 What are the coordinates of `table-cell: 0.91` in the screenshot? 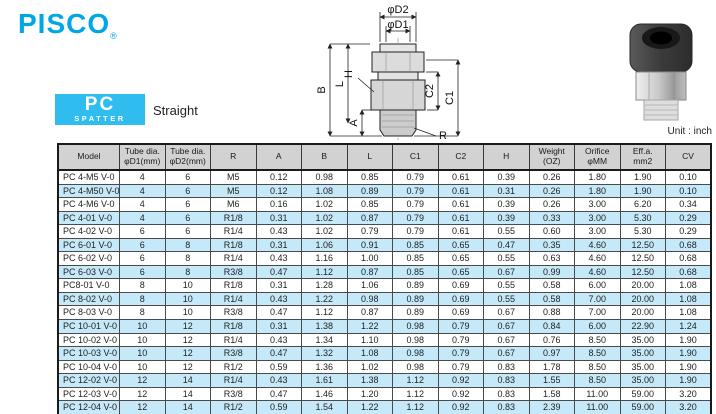 It's located at (369, 245).